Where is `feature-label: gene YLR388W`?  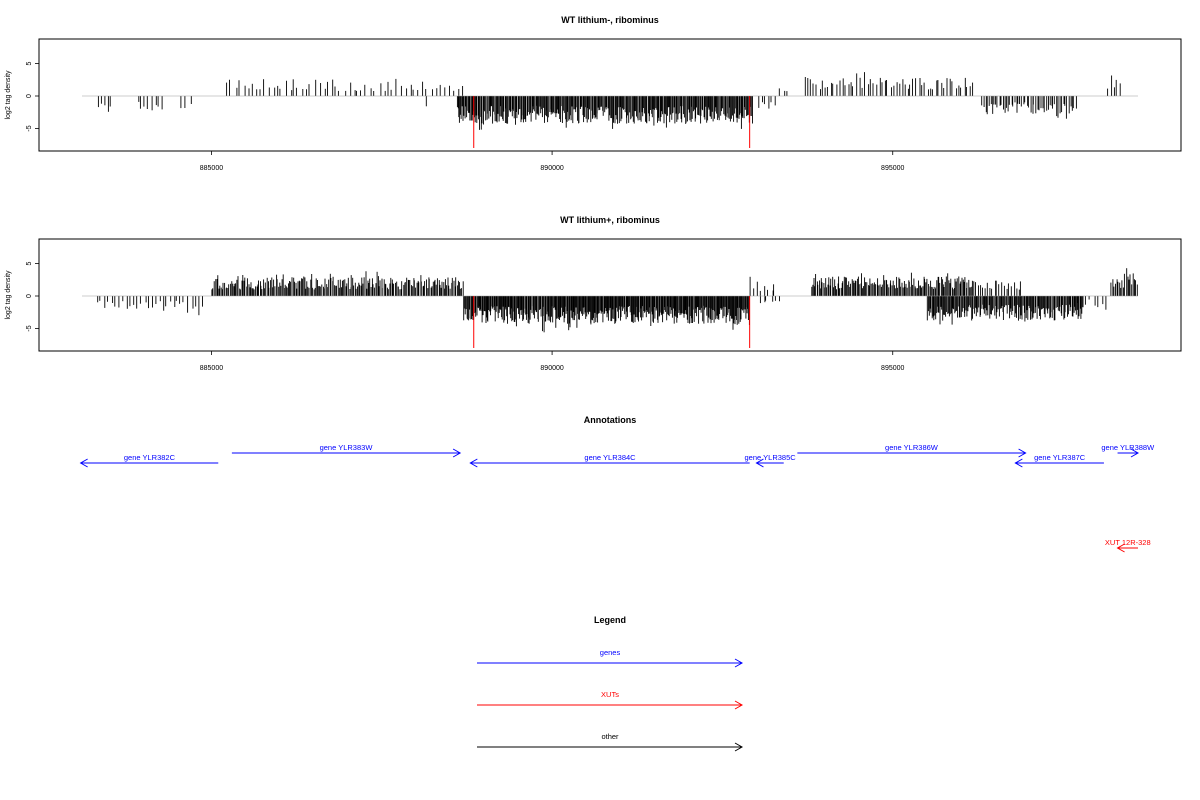
feature-label: gene YLR388W is located at coordinates (1128, 447).